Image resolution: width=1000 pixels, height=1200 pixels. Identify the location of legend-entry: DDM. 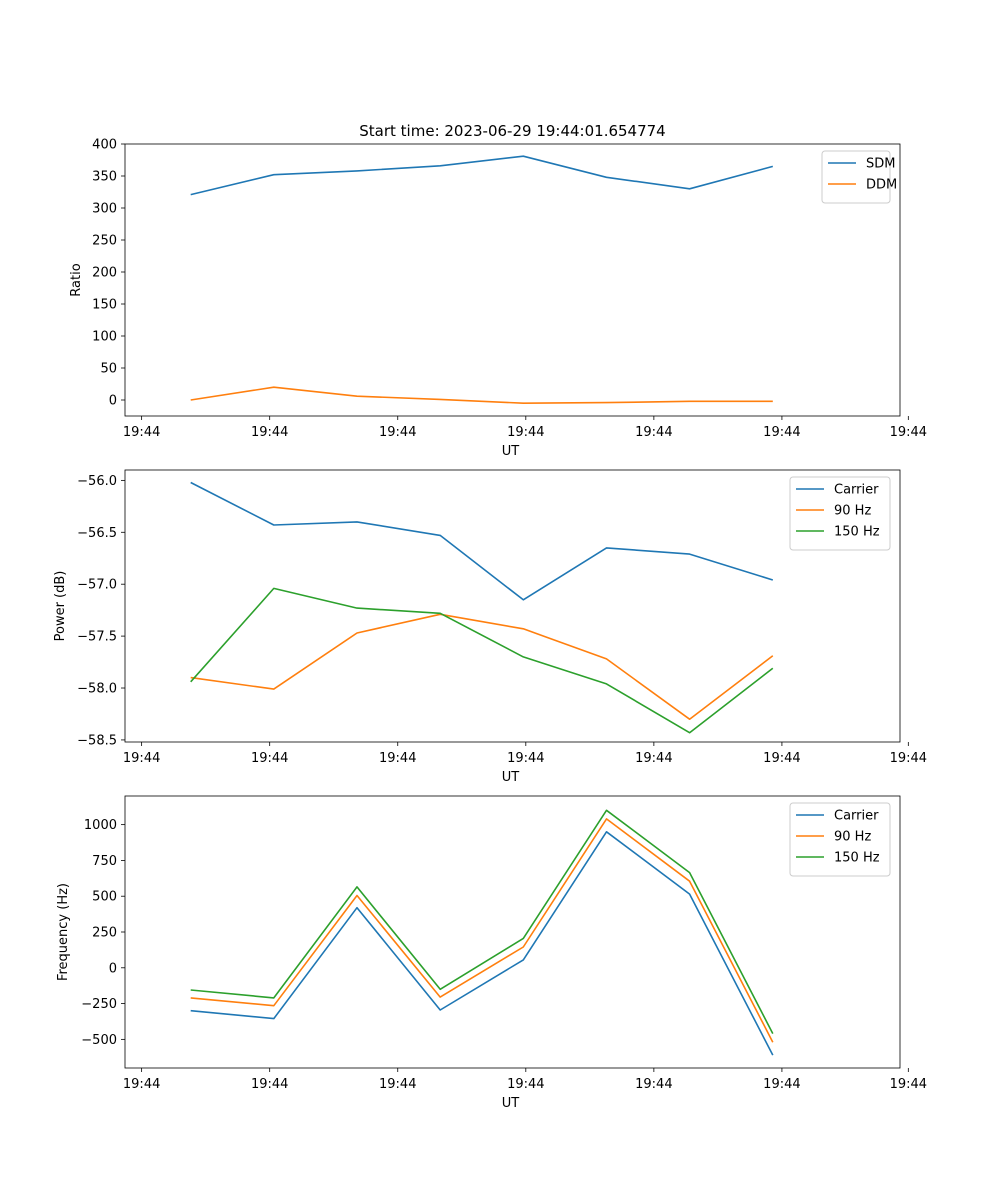
(881, 185).